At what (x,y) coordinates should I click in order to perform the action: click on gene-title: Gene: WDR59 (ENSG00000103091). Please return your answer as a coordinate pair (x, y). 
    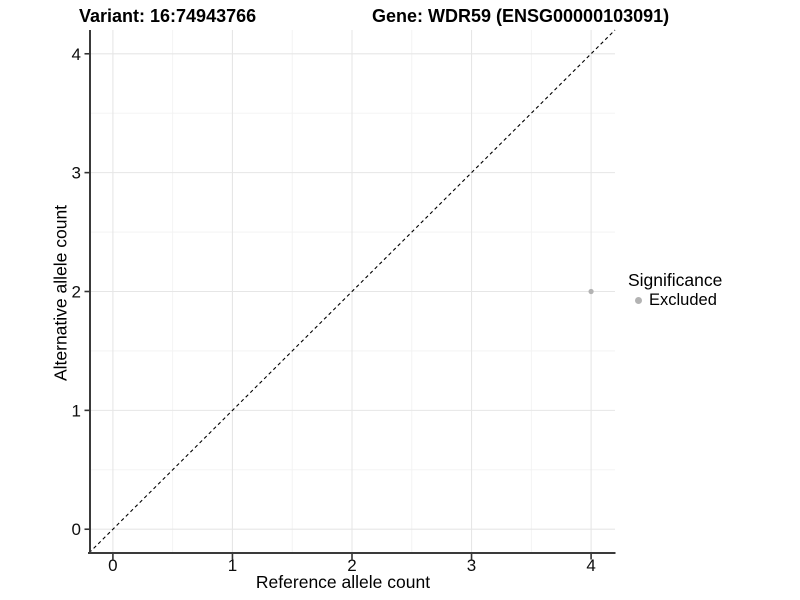
    Looking at the image, I should click on (521, 16).